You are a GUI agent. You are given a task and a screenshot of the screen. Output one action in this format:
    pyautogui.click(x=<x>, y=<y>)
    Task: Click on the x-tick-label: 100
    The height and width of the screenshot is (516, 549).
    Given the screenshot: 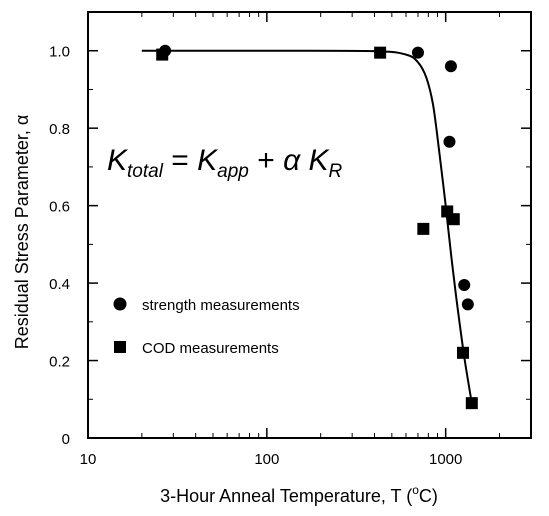 What is the action you would take?
    pyautogui.click(x=266, y=459)
    